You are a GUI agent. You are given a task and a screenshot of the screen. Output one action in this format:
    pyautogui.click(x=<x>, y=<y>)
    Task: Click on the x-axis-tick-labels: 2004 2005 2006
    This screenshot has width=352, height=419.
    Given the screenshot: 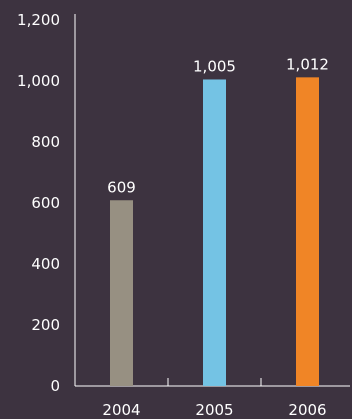 What is the action you would take?
    pyautogui.click(x=214, y=410)
    